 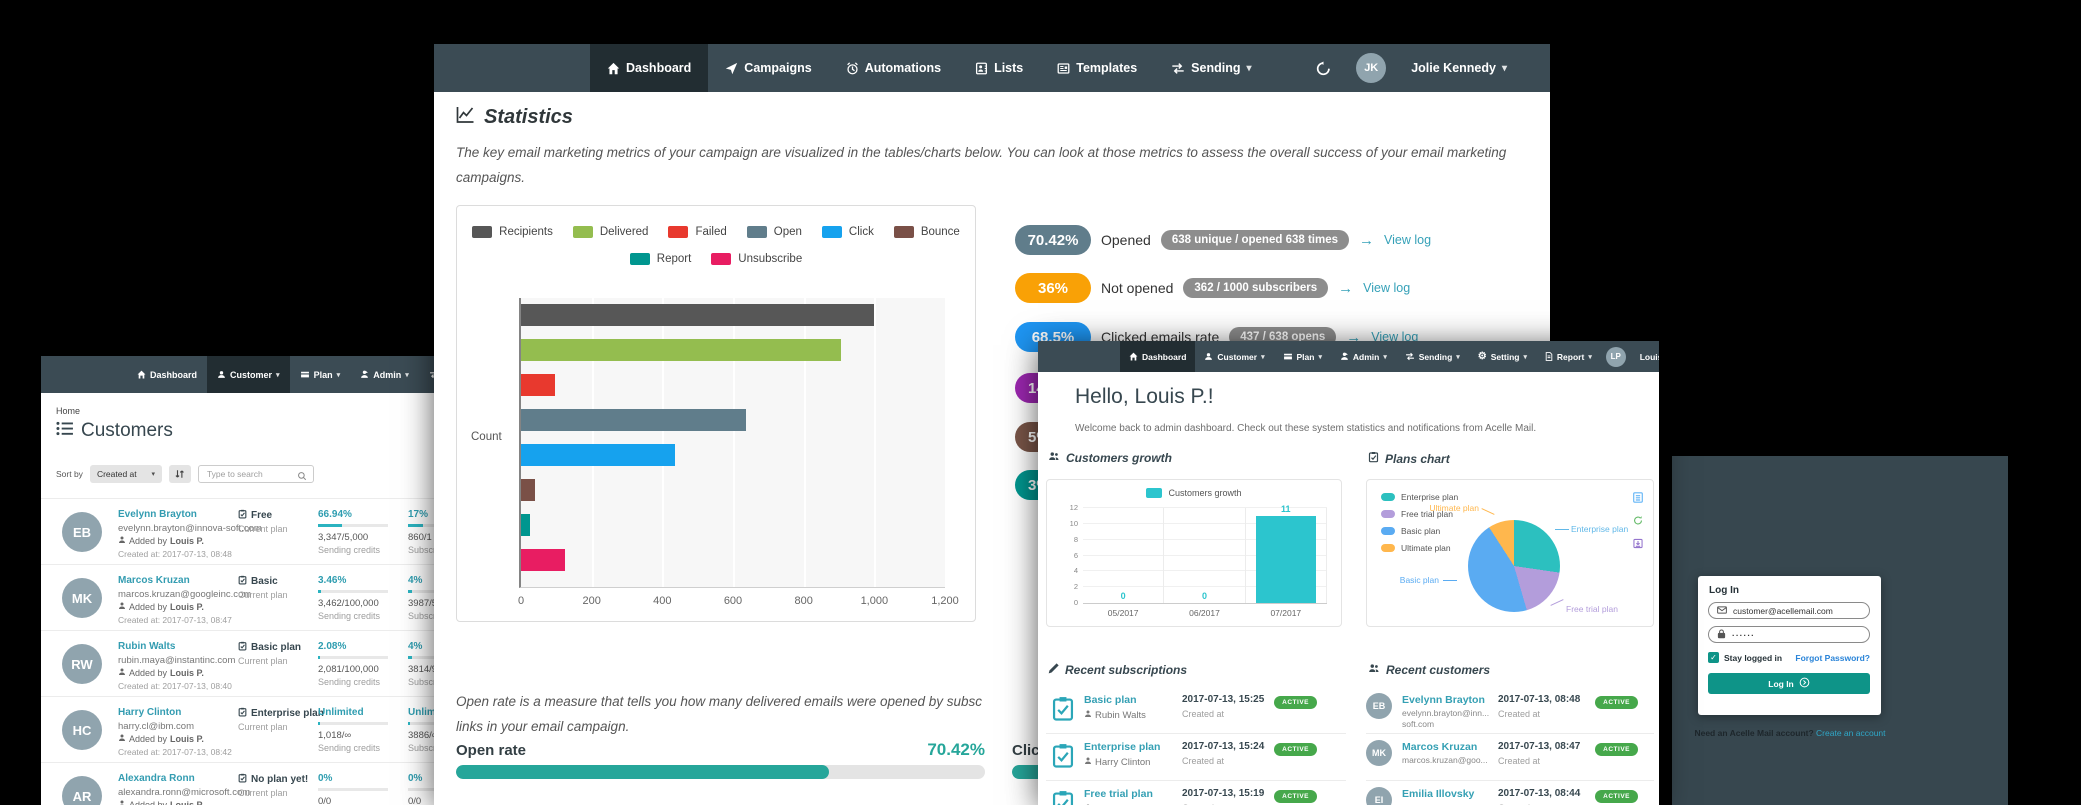 What do you see at coordinates (353, 723) in the screenshot?
I see `credits-progressbar` at bounding box center [353, 723].